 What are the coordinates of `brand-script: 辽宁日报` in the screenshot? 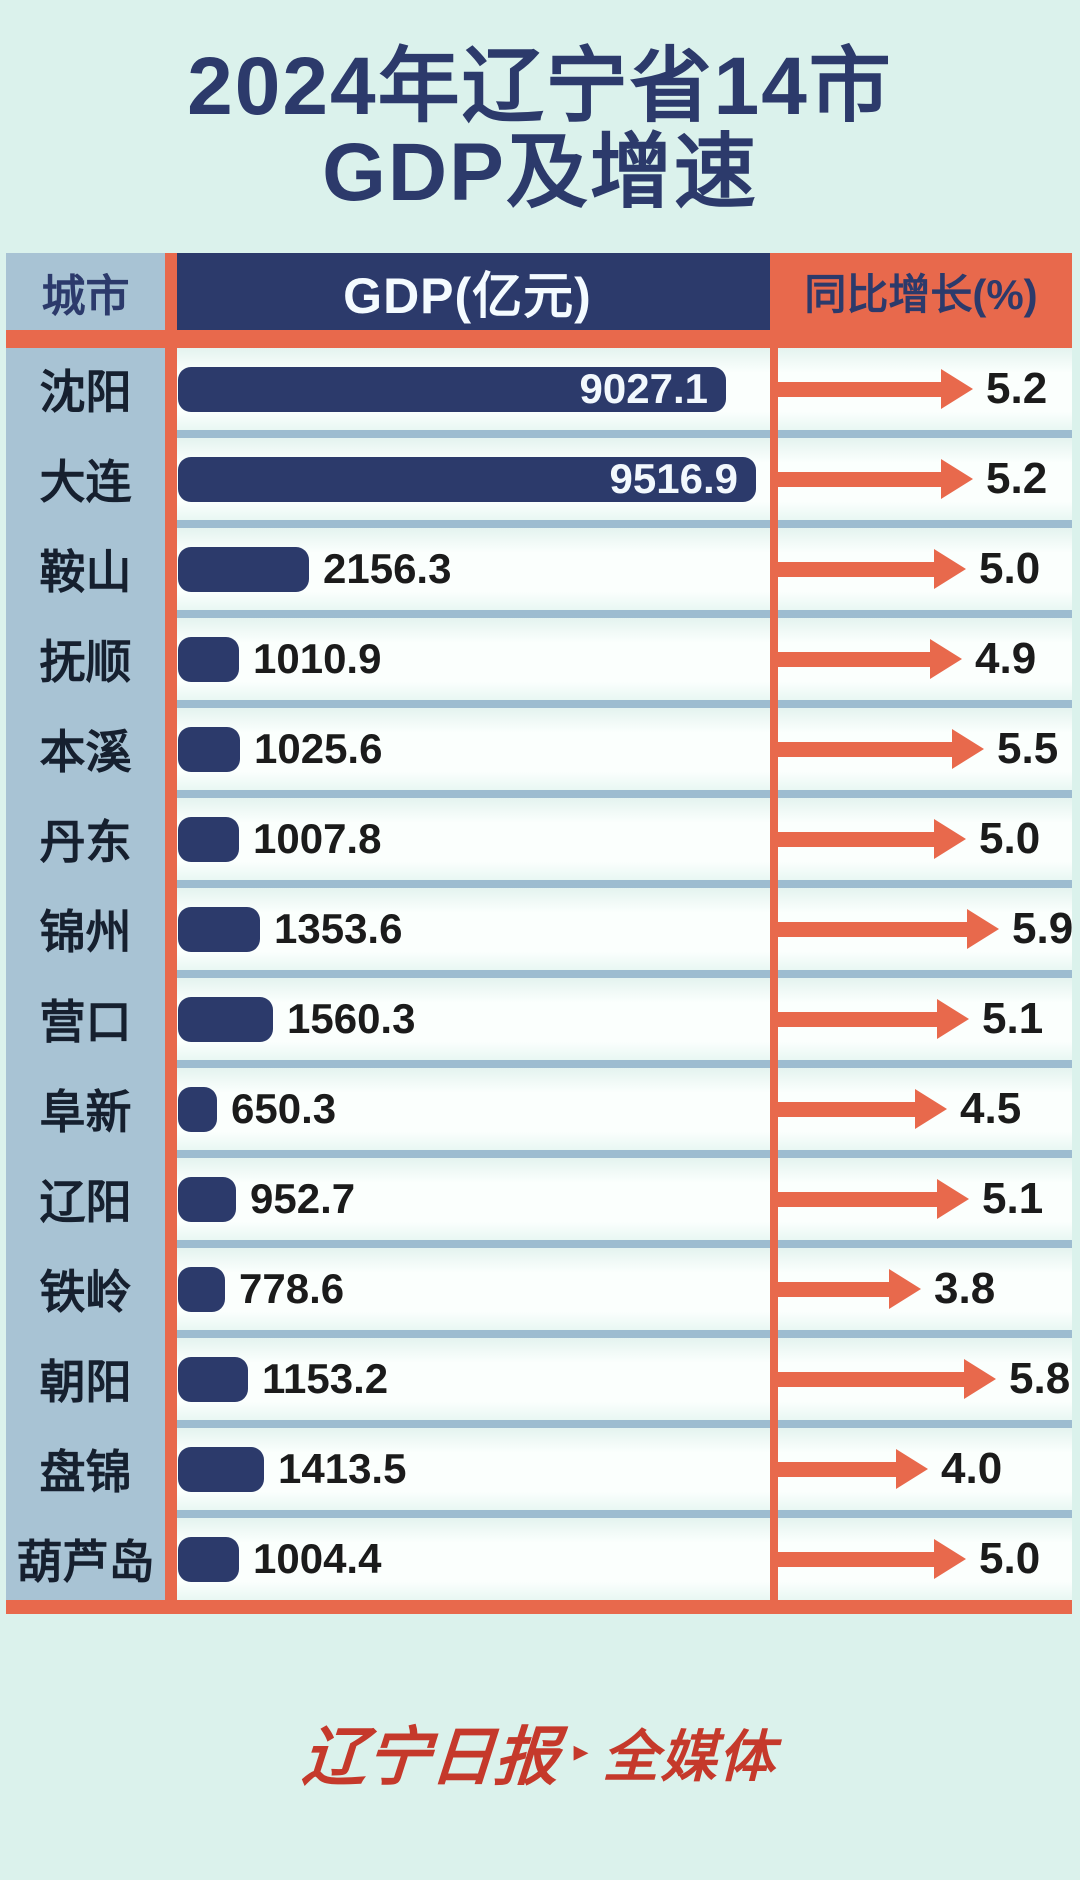 It's located at (431, 1757).